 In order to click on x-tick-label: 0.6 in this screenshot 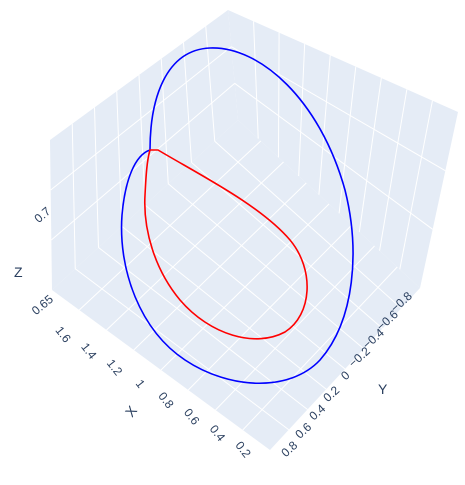, I will do `click(192, 417)`.